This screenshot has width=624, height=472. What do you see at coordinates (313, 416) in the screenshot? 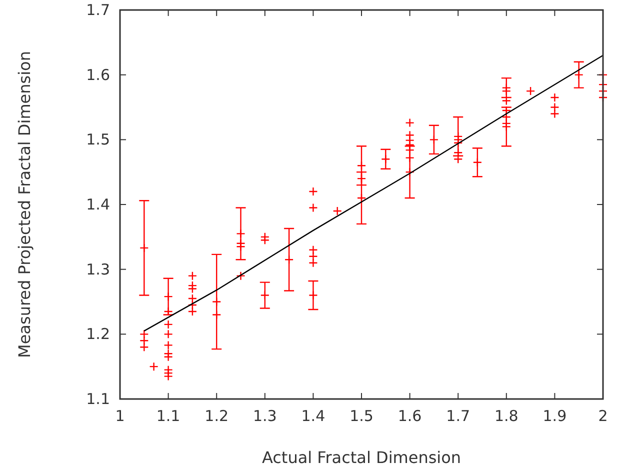
I see `x-tick-label: 1.4` at bounding box center [313, 416].